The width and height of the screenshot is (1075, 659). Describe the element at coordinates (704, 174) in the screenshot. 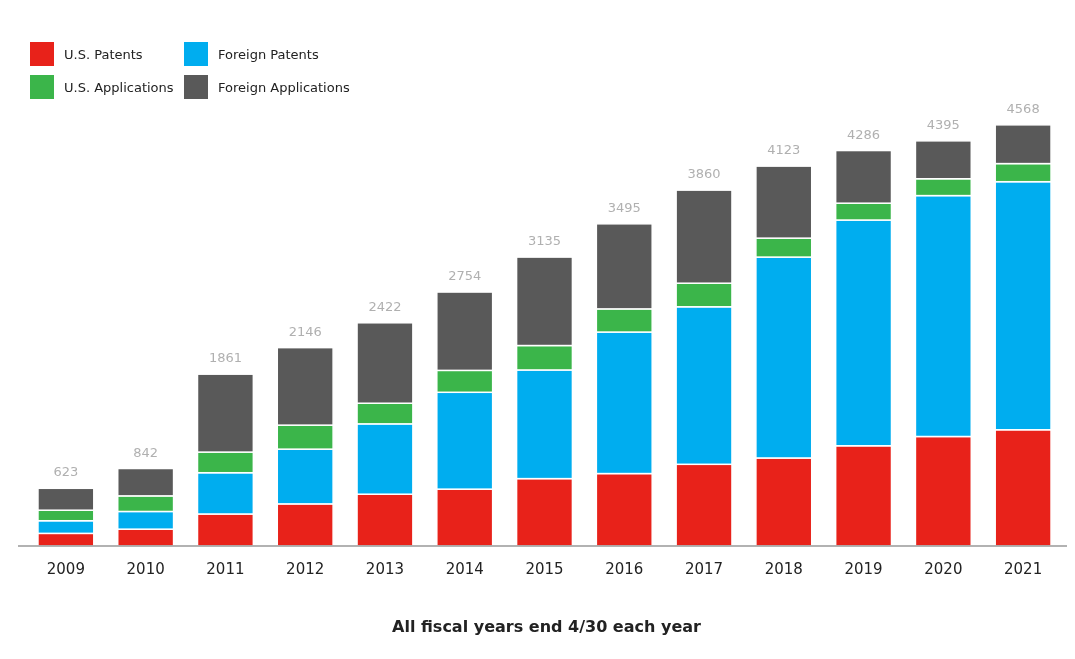

I see `annotation: 3860` at that location.